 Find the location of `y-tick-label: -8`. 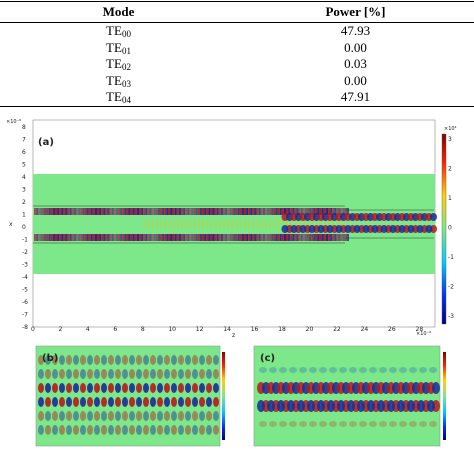

y-tick-label: -8 is located at coordinates (25, 327).